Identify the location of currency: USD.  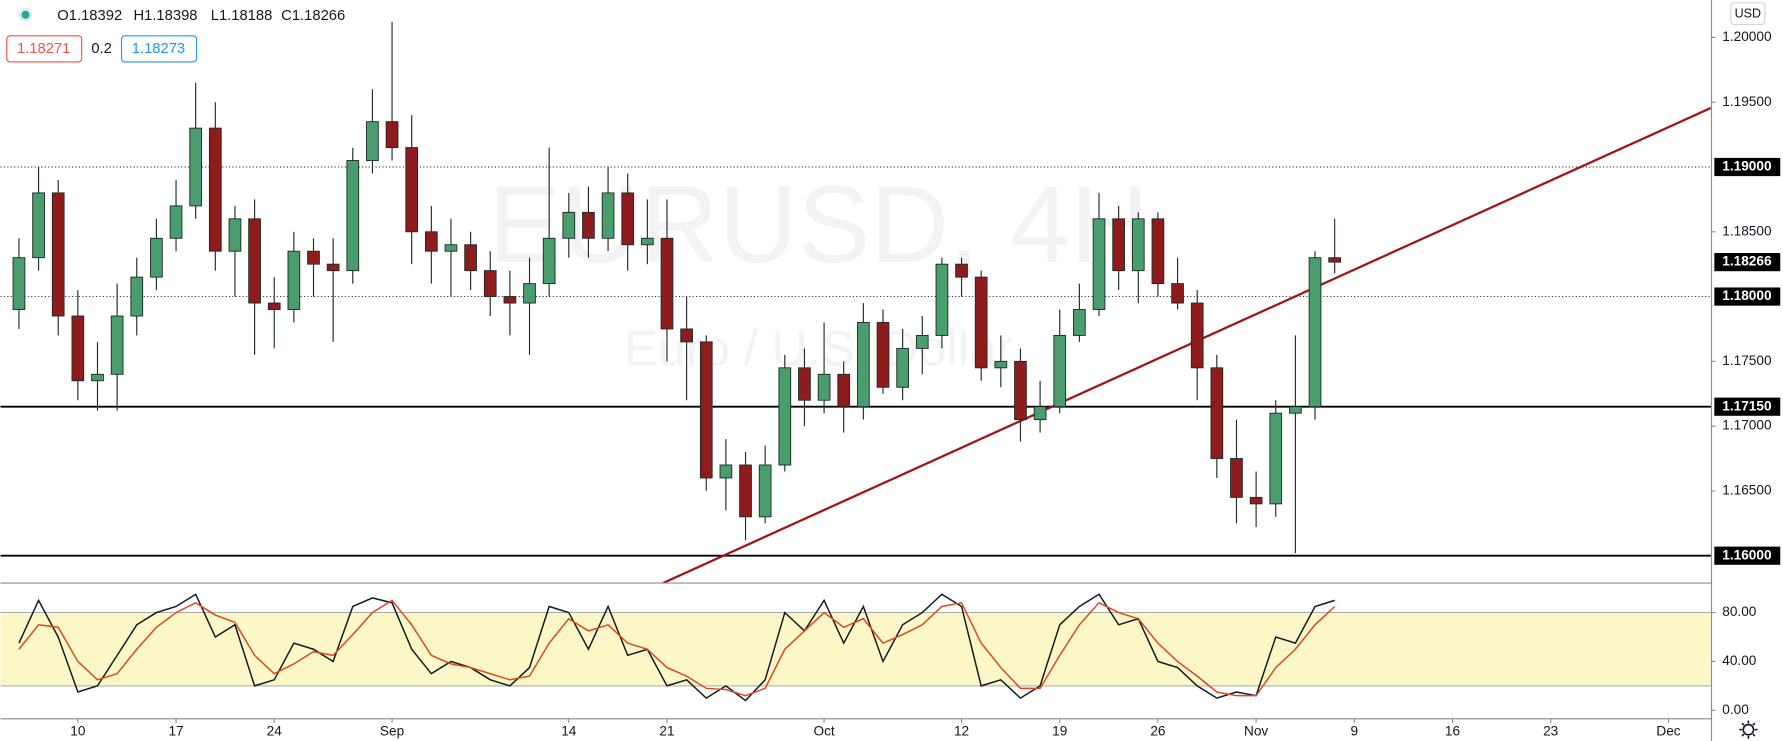
(1748, 14).